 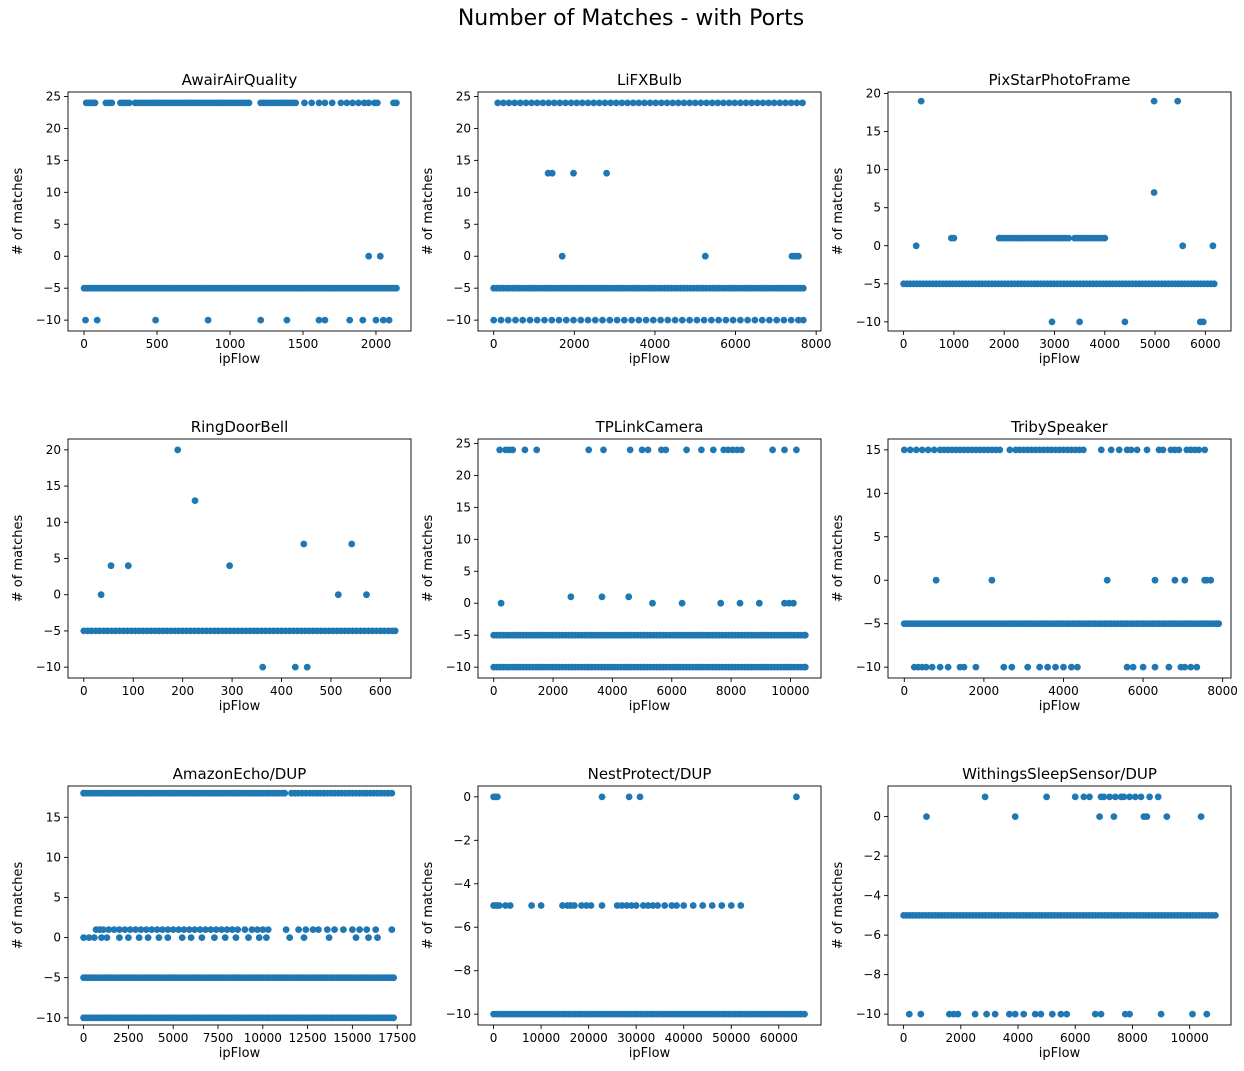 What do you see at coordinates (1059, 774) in the screenshot?
I see `panel-title: WithingsSleepSensor/DUP` at bounding box center [1059, 774].